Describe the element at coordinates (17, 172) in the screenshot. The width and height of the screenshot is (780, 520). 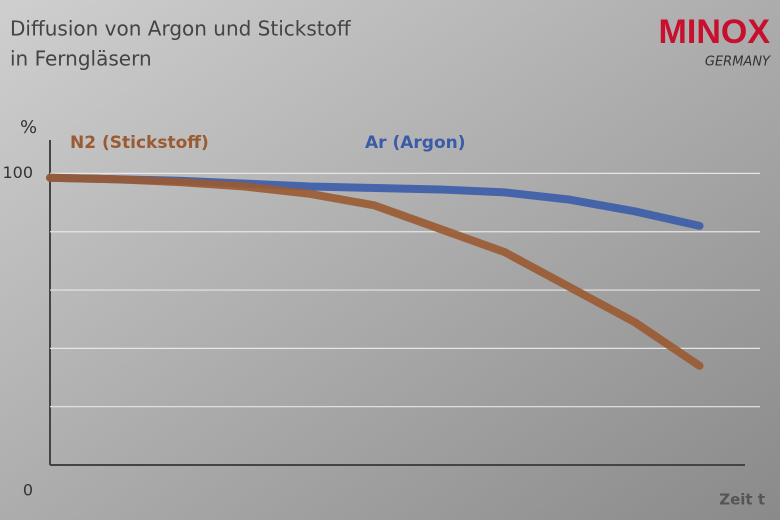
I see `y-tick-label: 100` at that location.